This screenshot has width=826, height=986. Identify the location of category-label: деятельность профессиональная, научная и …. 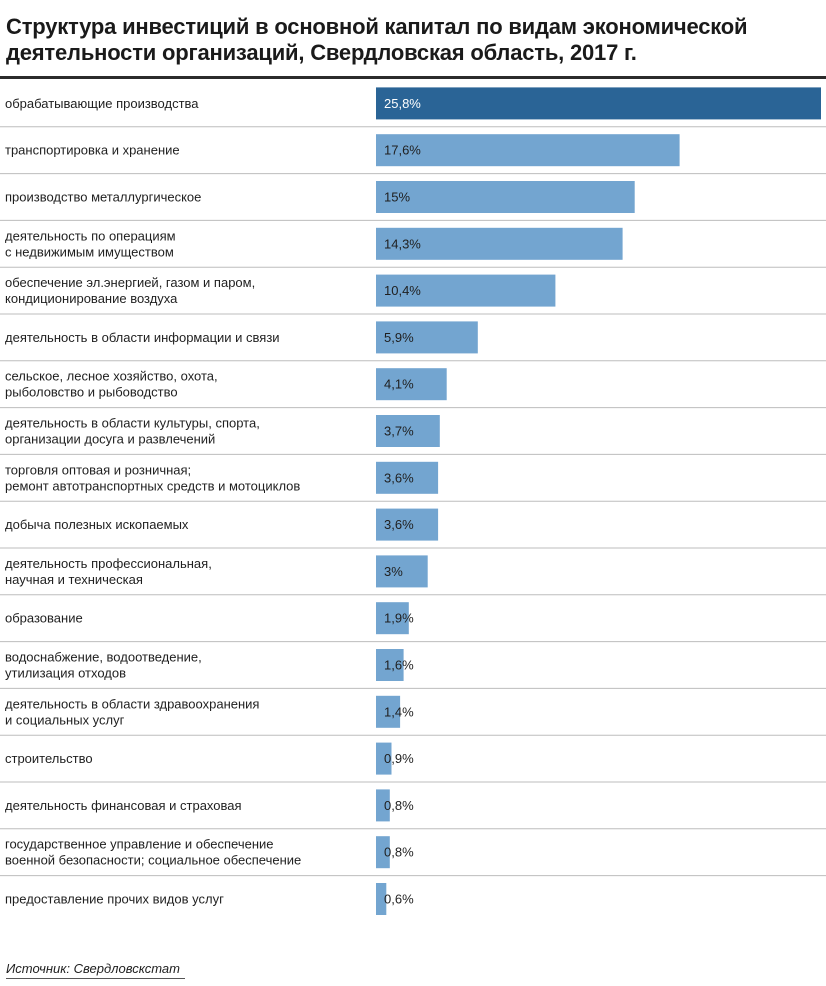
(108, 571).